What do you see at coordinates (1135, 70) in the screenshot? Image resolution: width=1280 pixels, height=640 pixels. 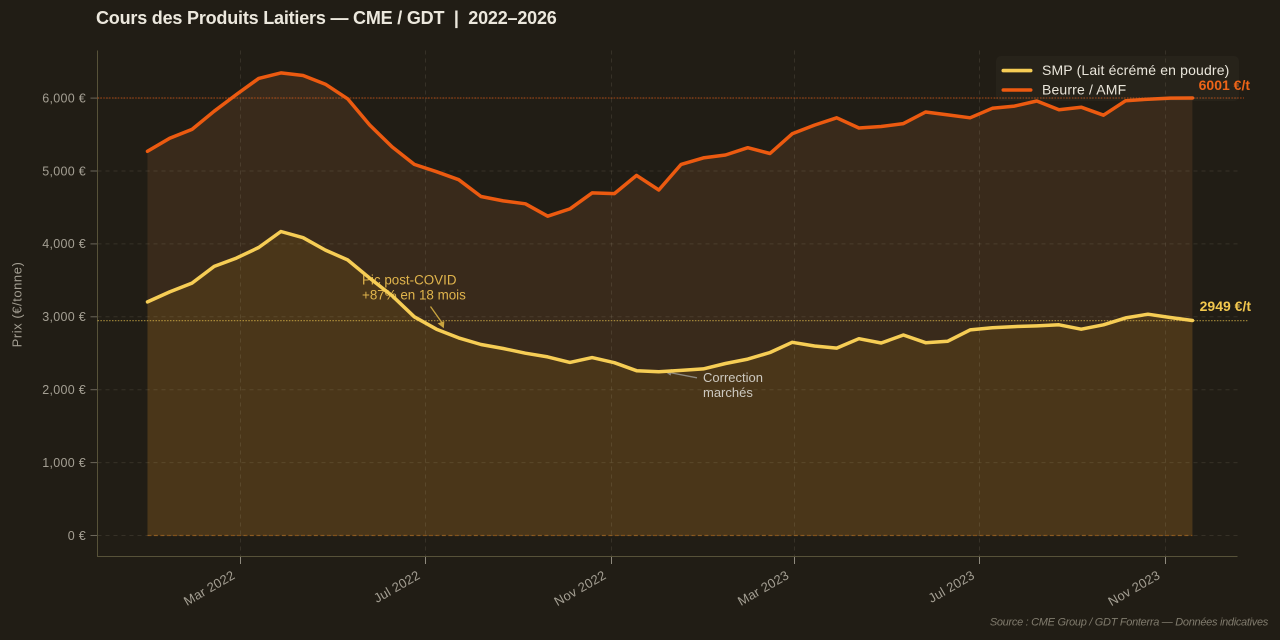 I see `svg-text: SMP (Lait écrémé en poudre)` at bounding box center [1135, 70].